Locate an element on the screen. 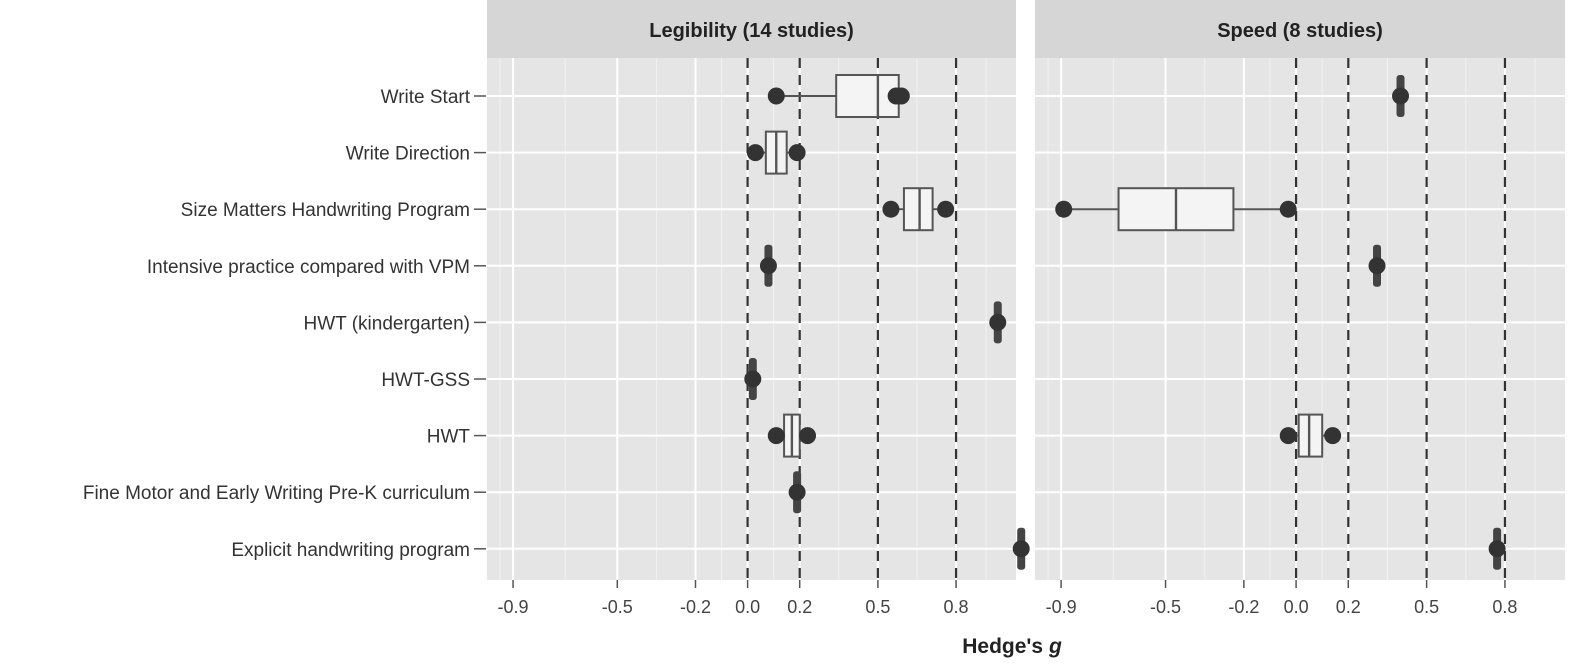 This screenshot has height=668, width=1595. category-label-hwt-kindergarten: HWT (kindergarten) is located at coordinates (387, 323).